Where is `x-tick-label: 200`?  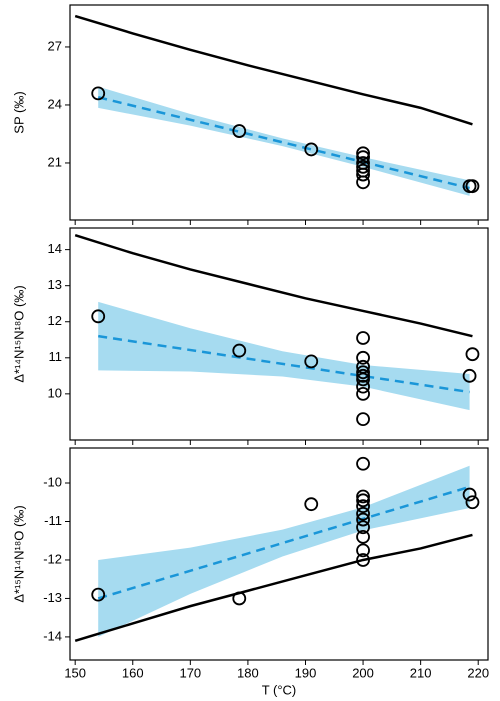 x-tick-label: 200 is located at coordinates (363, 672).